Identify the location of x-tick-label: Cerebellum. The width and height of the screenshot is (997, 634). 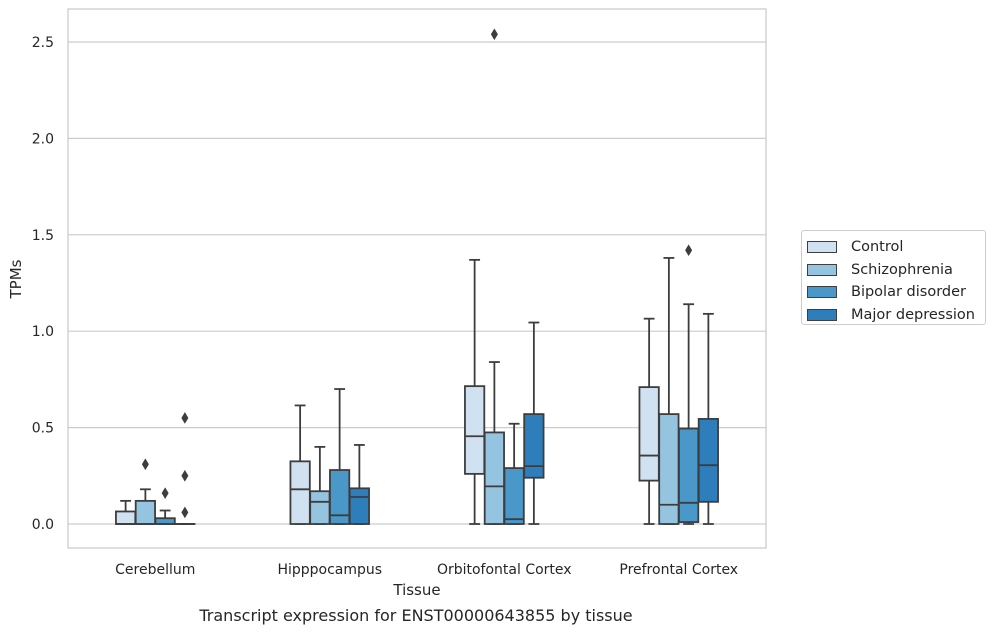
(155, 570).